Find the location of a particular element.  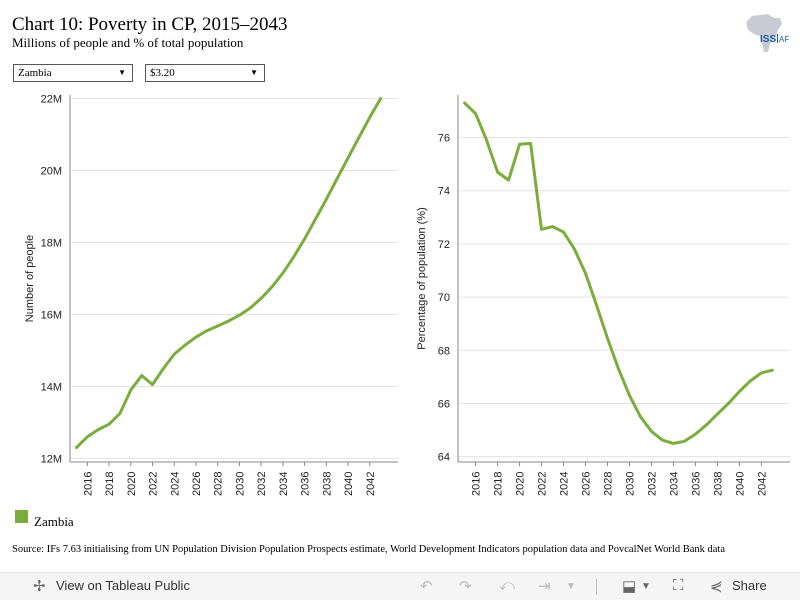

fullscreen-icon: ⛶ is located at coordinates (678, 585).